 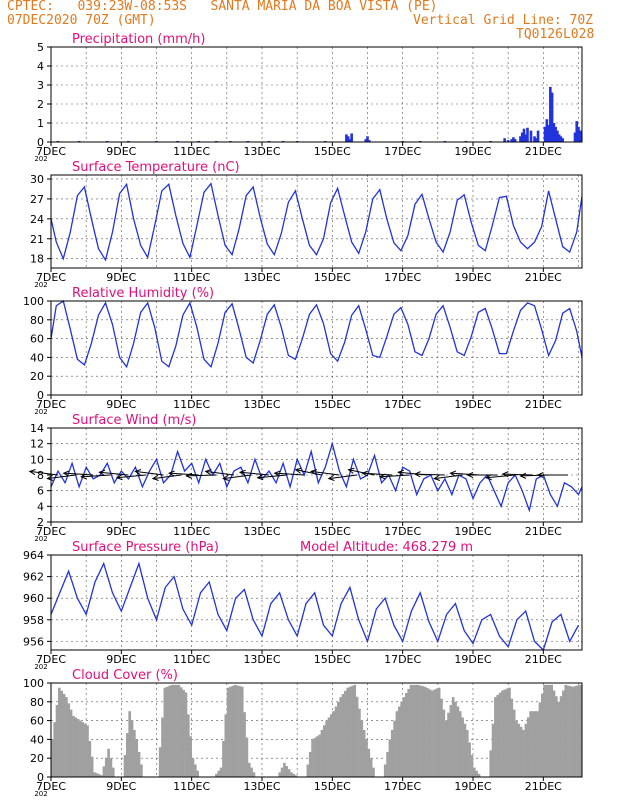 What do you see at coordinates (316, 334) in the screenshot?
I see `rh-line` at bounding box center [316, 334].